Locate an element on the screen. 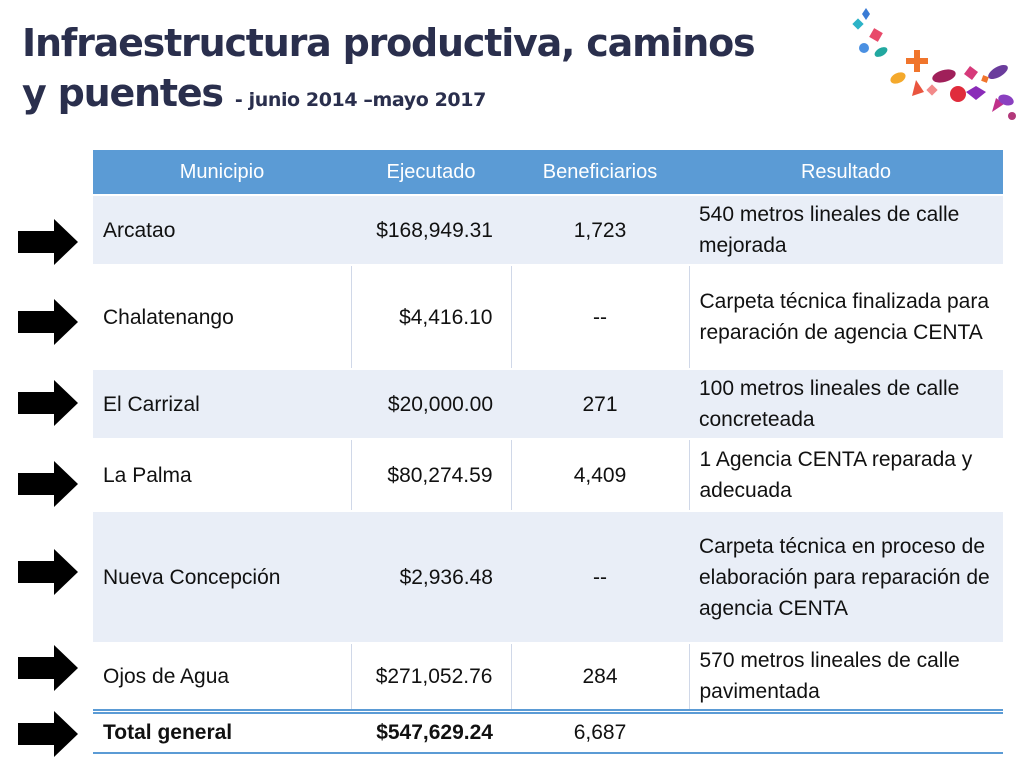 The image size is (1024, 768). cell-ejecutado: $4,416.10 is located at coordinates (431, 317).